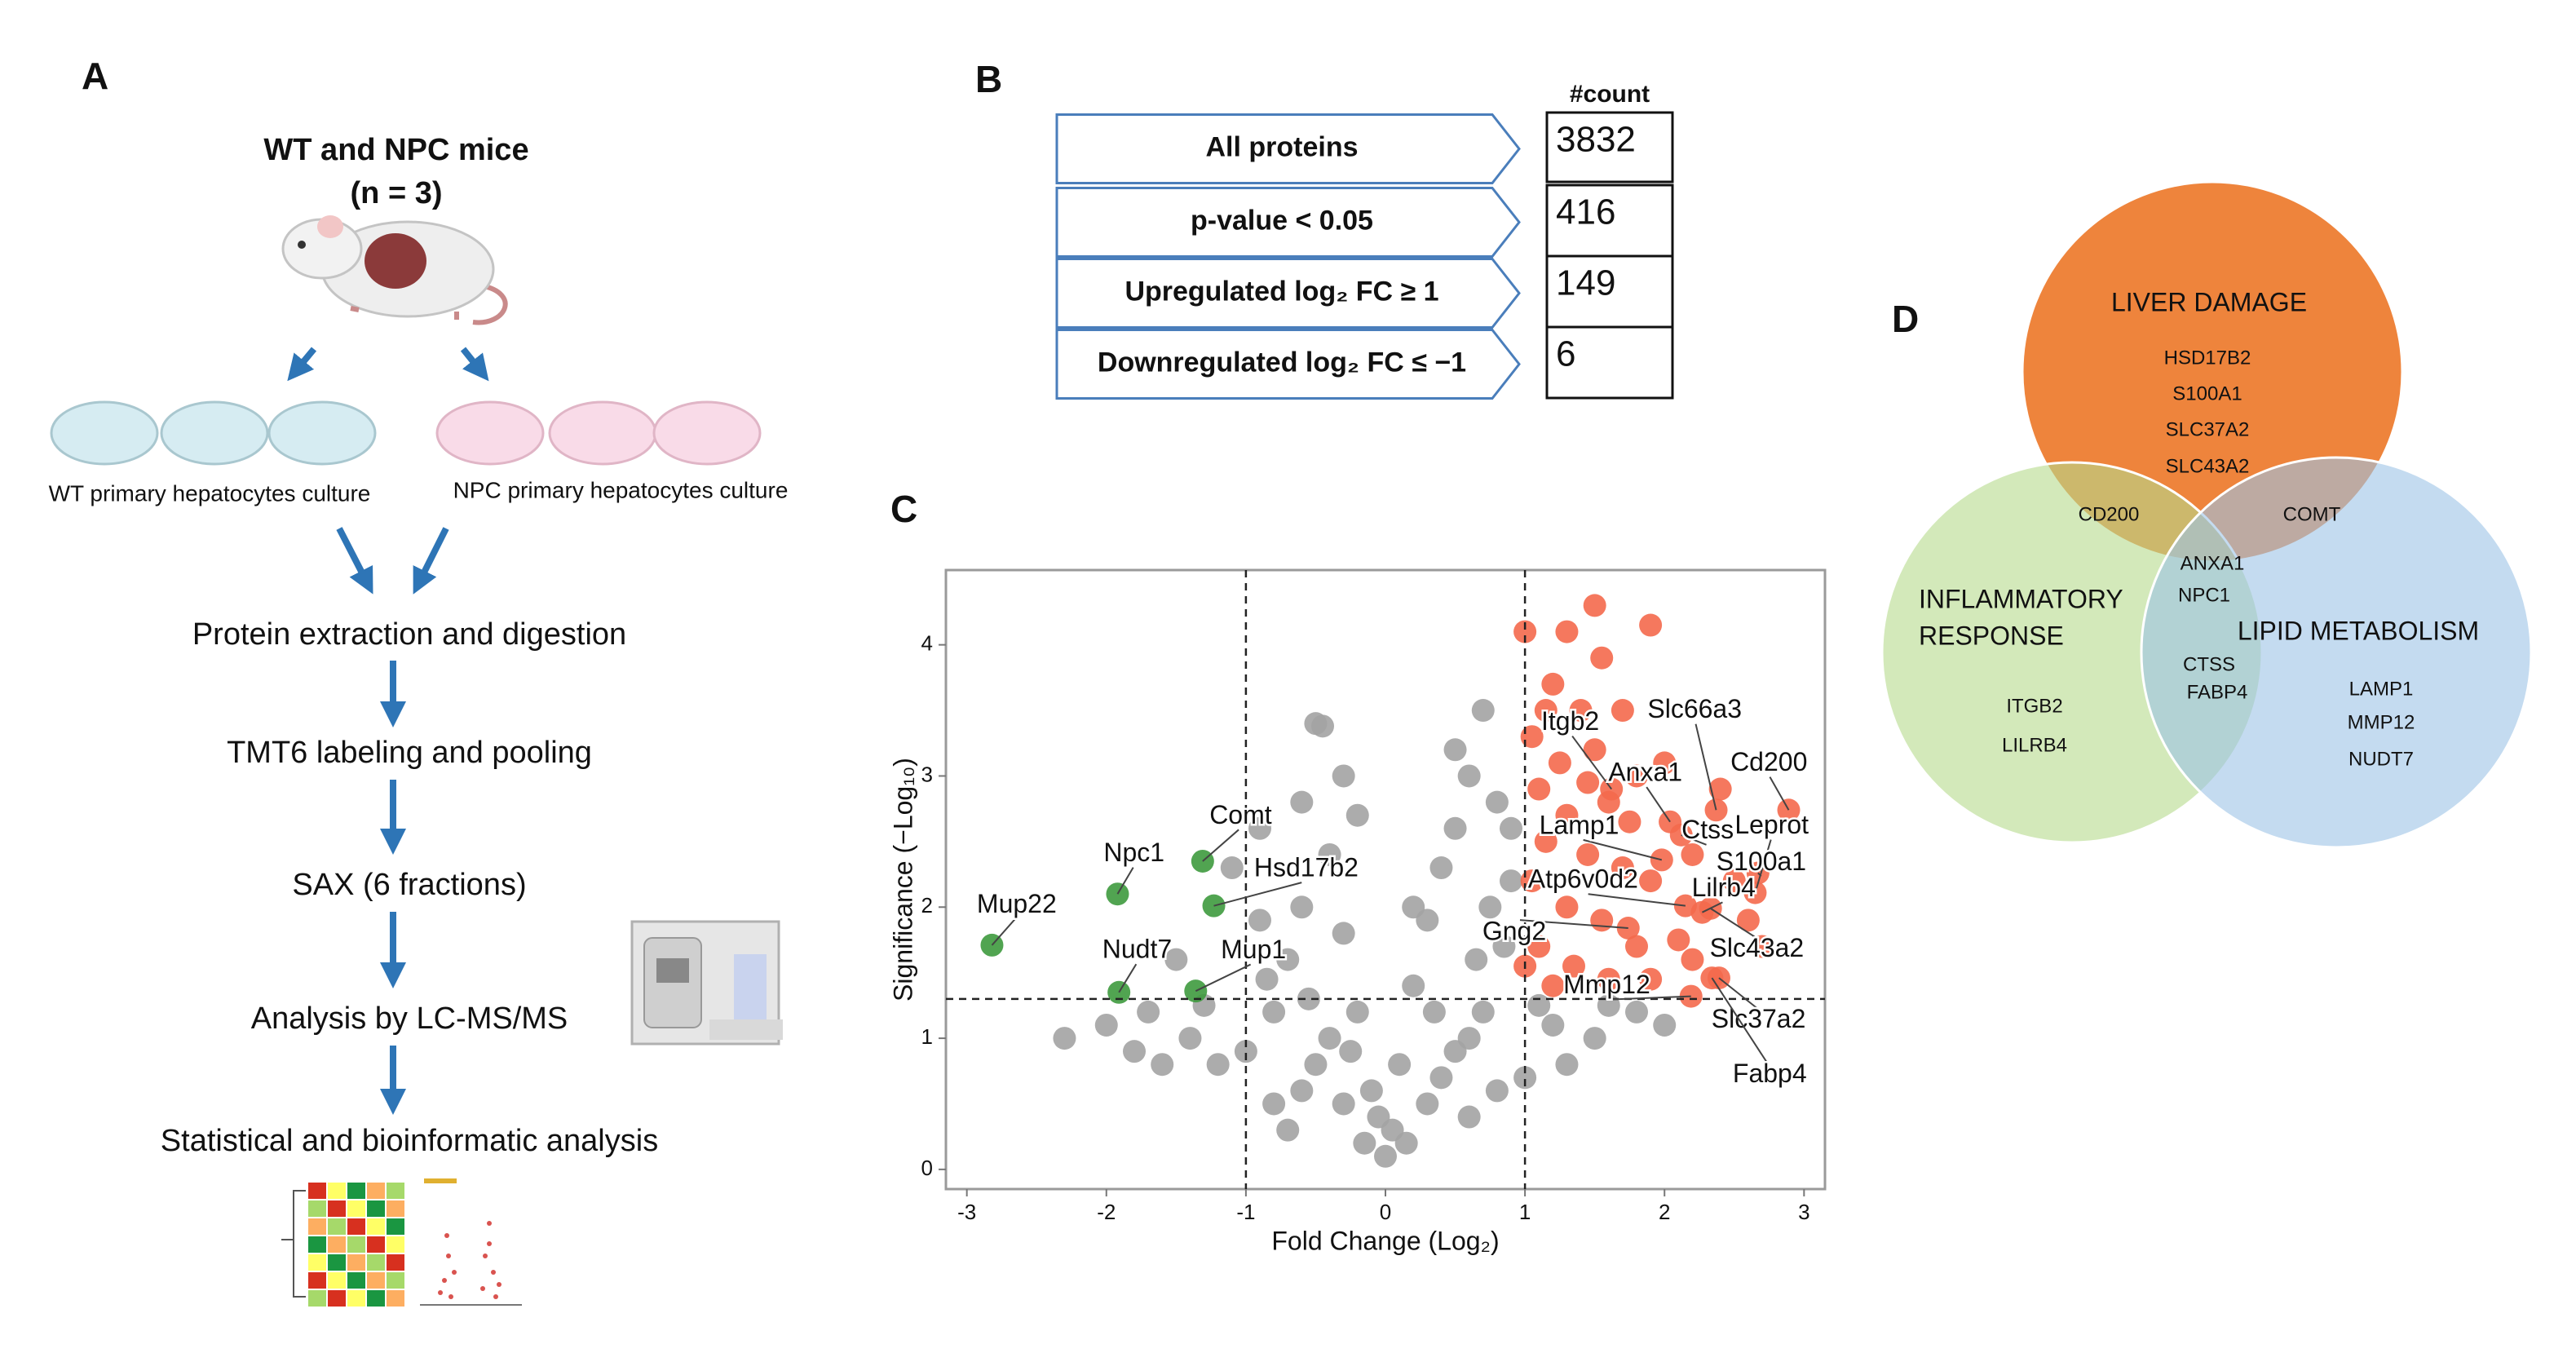 The image size is (2576, 1353). I want to click on gene: LILRB4, so click(2034, 745).